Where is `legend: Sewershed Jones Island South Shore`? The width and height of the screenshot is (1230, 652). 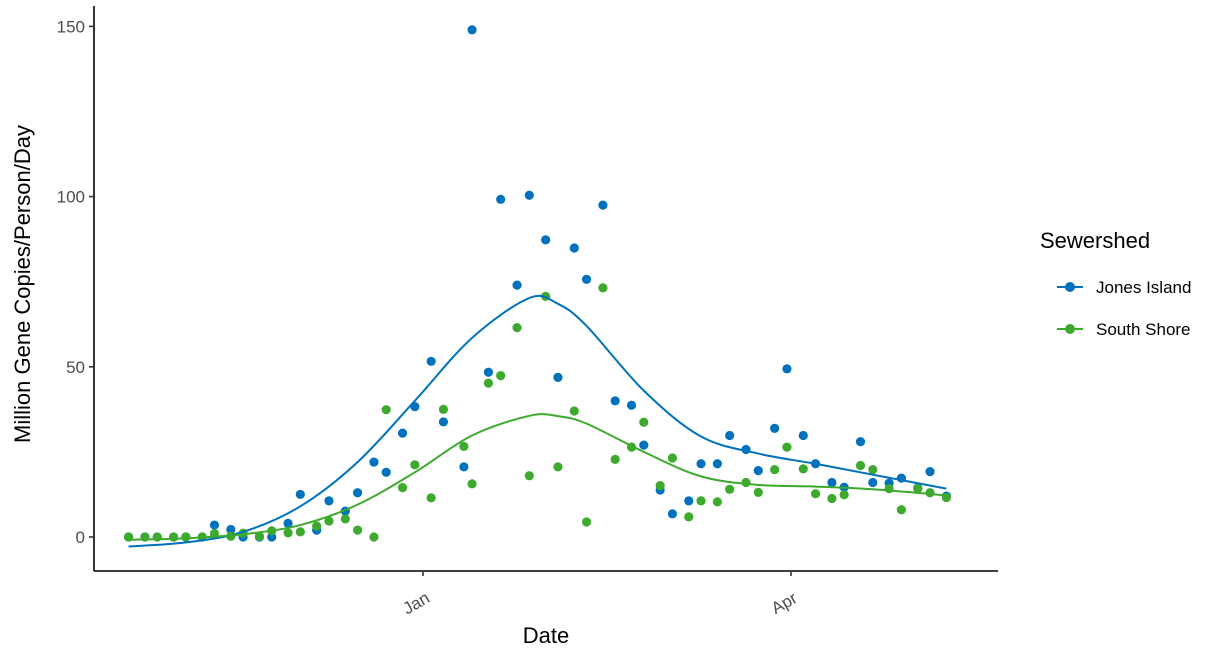
legend: Sewershed Jones Island South Shore is located at coordinates (1115, 283).